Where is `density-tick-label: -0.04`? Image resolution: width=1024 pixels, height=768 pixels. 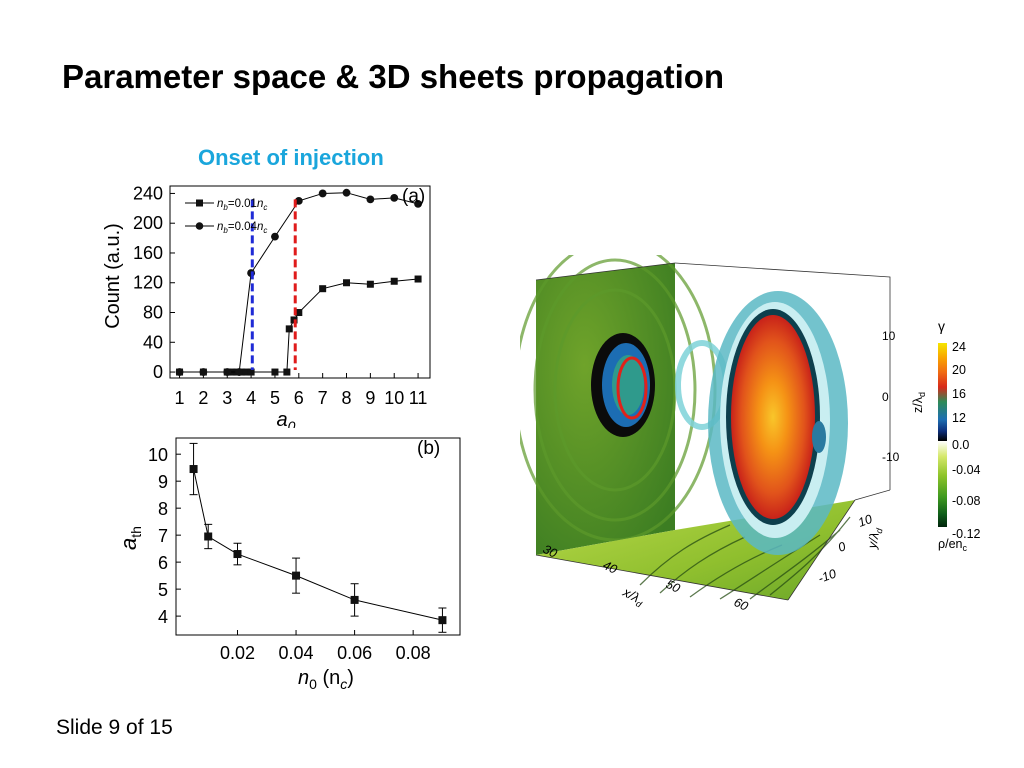 density-tick-label: -0.04 is located at coordinates (966, 470).